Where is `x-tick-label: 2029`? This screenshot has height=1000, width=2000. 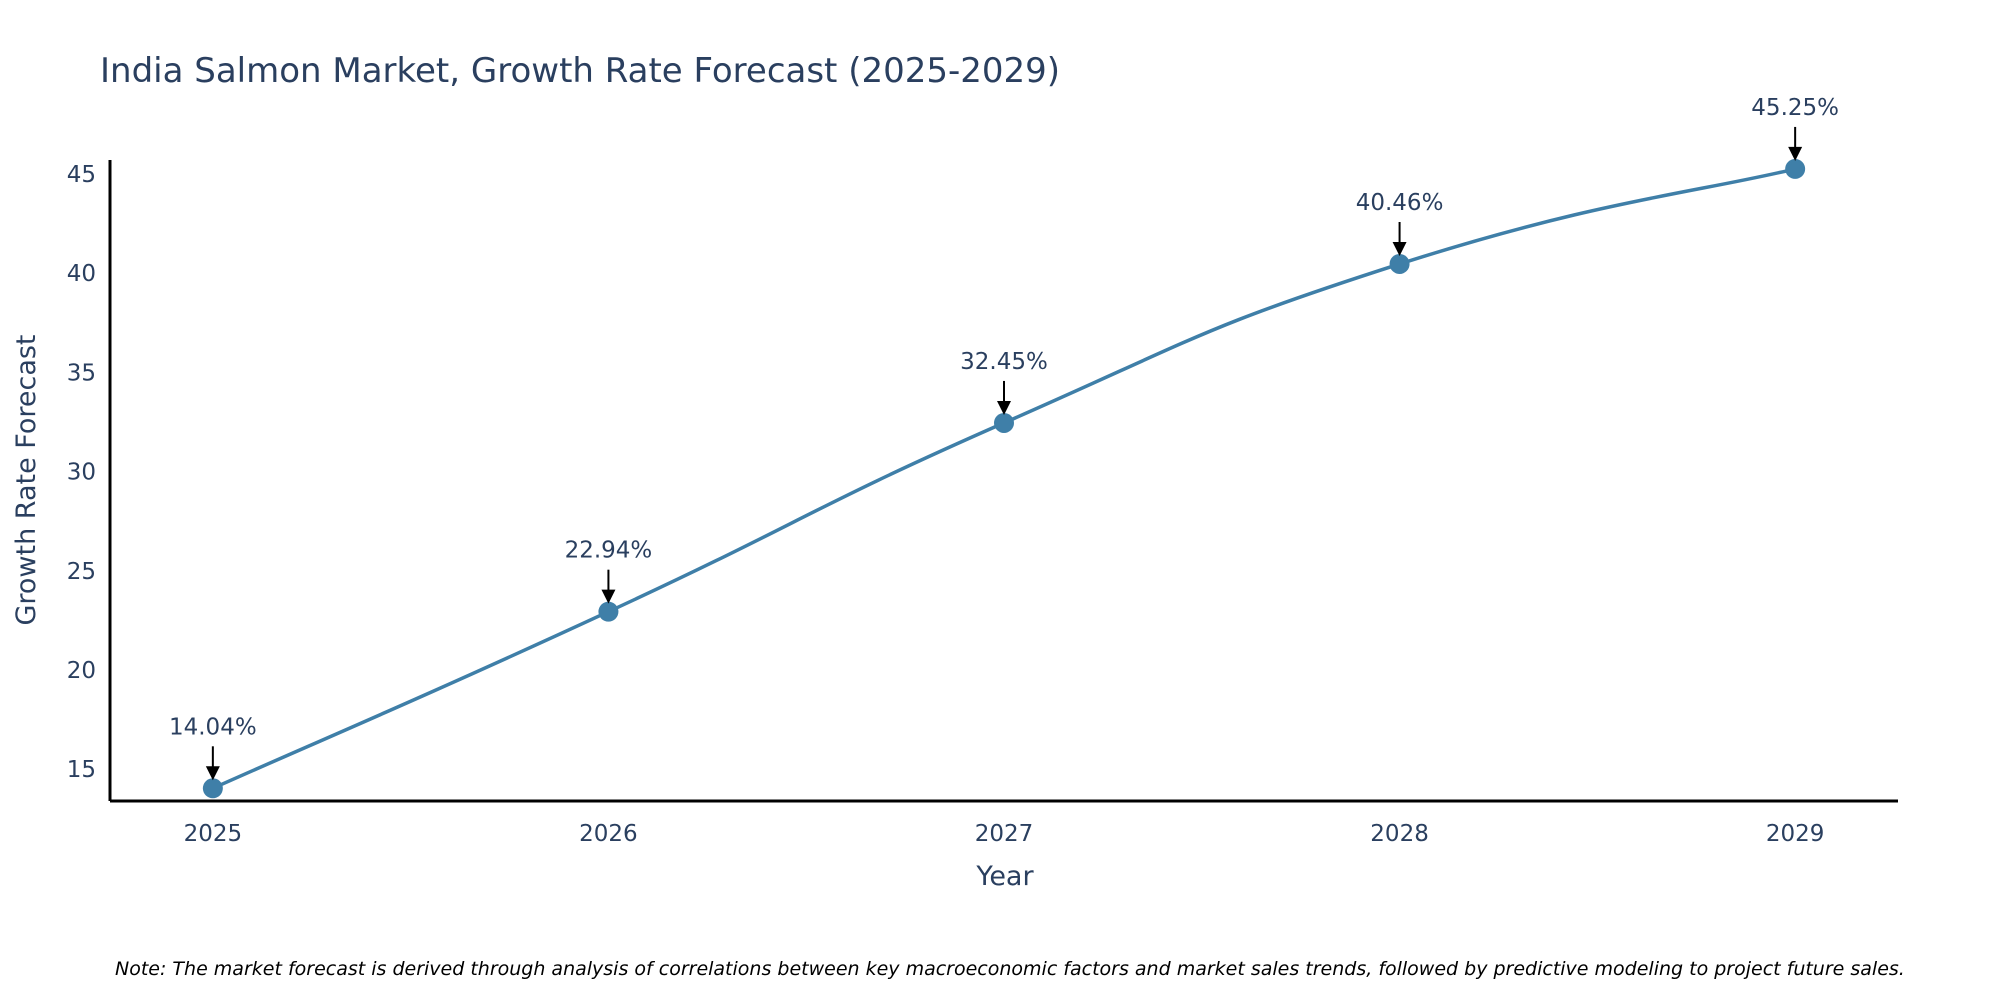
x-tick-label: 2029 is located at coordinates (1795, 834).